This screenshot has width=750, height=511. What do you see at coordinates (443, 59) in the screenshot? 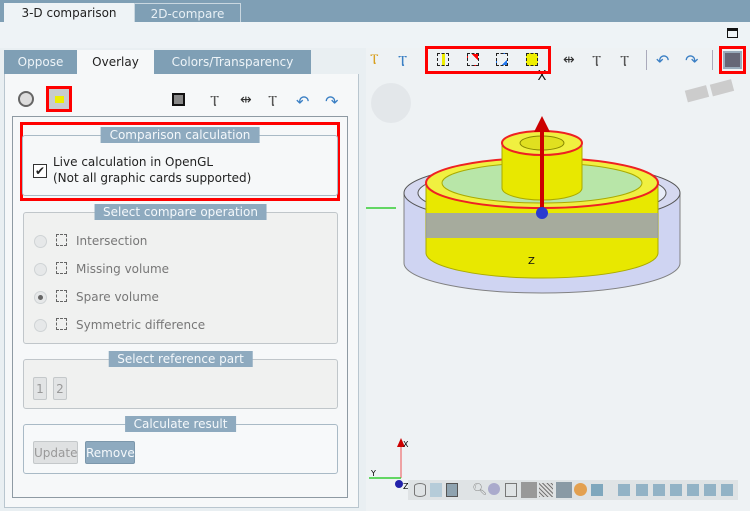
I see `intersection-tool-icon` at bounding box center [443, 59].